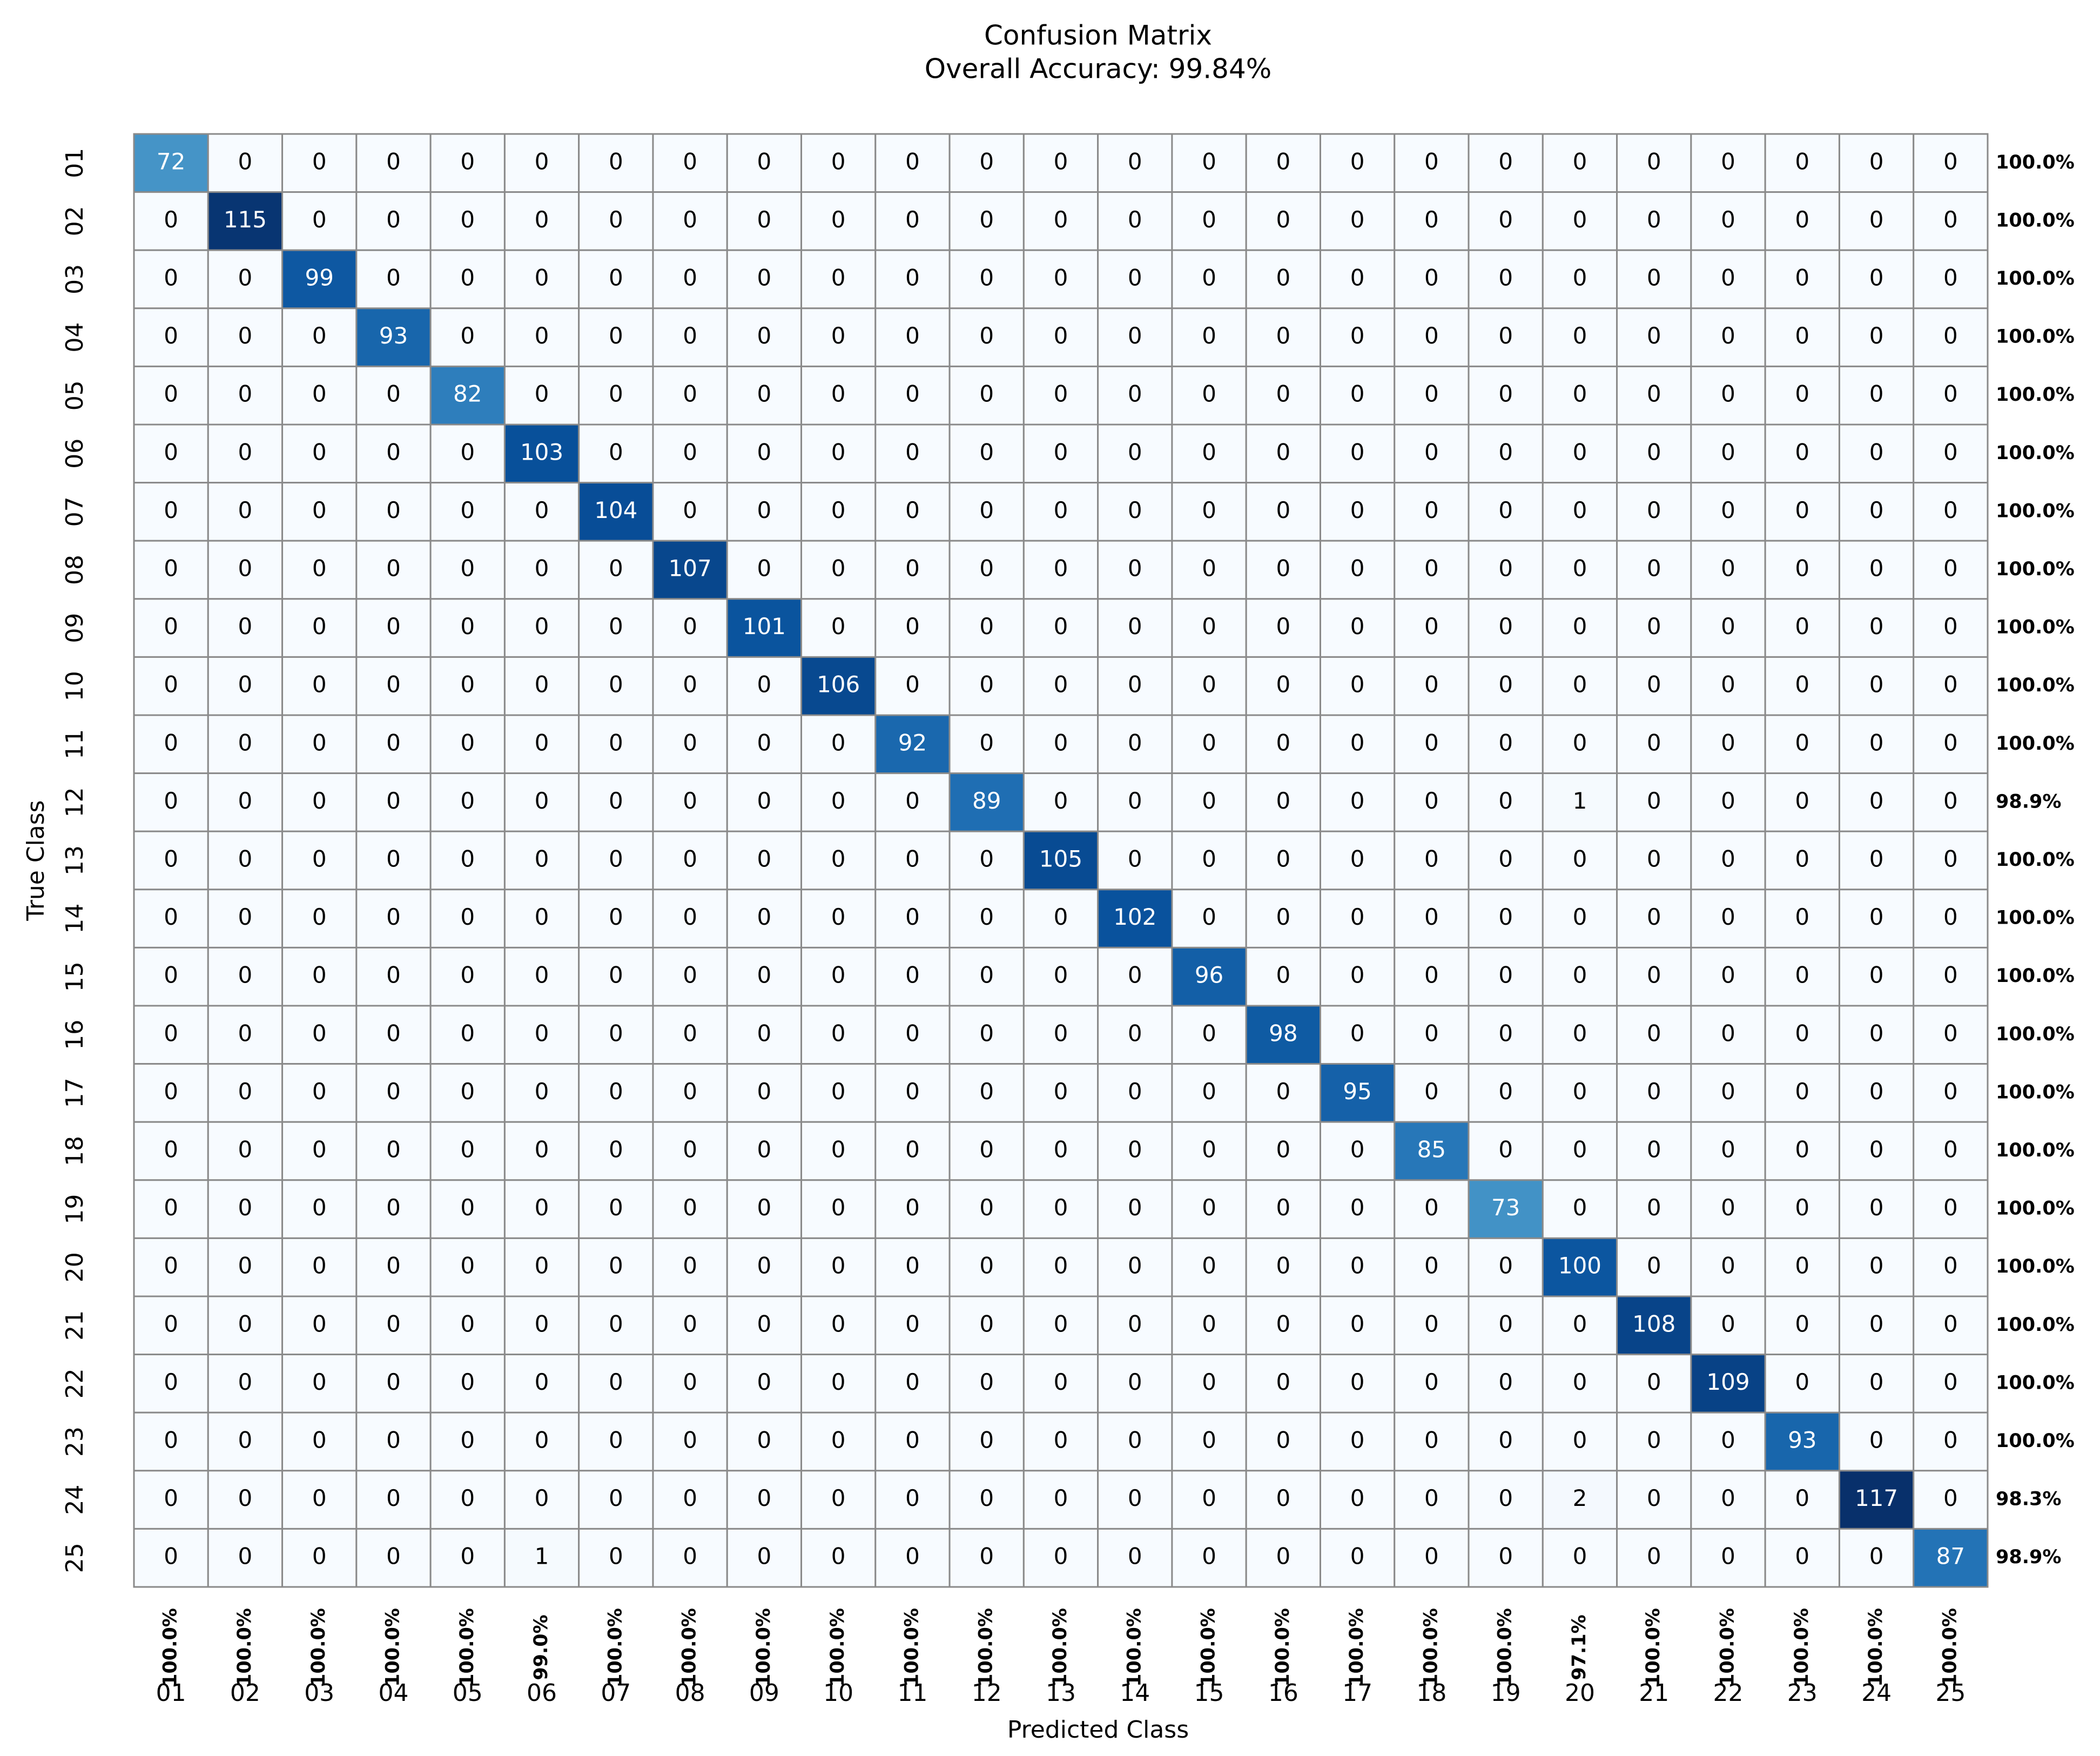 The height and width of the screenshot is (1756, 2100). I want to click on column-accuracy: 97.1%, so click(1579, 1647).